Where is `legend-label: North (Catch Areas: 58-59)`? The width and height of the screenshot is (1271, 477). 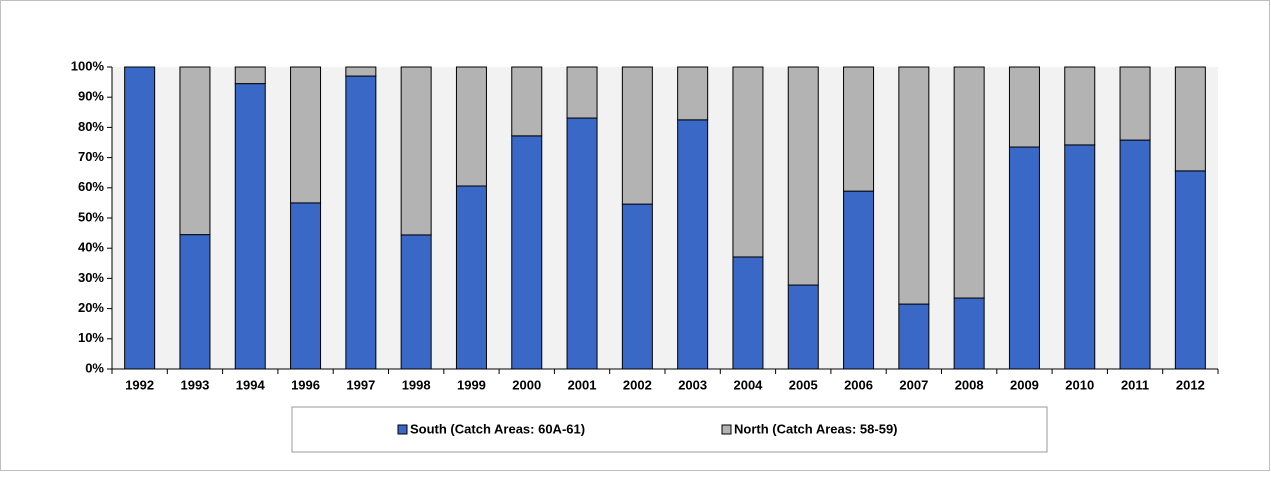
legend-label: North (Catch Areas: 58-59) is located at coordinates (816, 428).